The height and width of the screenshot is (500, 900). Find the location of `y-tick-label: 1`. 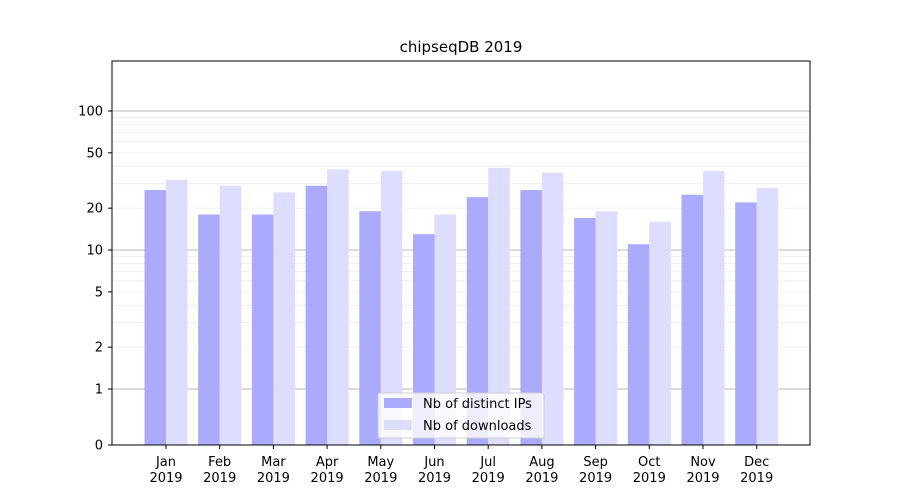

y-tick-label: 1 is located at coordinates (99, 390).